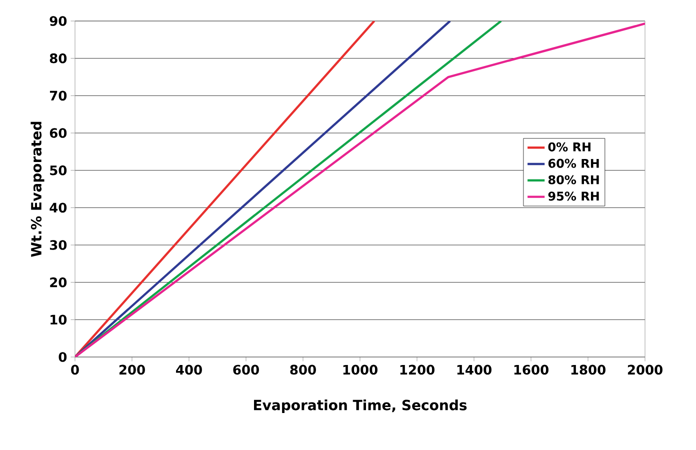 This screenshot has width=696, height=450. I want to click on y-tick-label: 40, so click(58, 207).